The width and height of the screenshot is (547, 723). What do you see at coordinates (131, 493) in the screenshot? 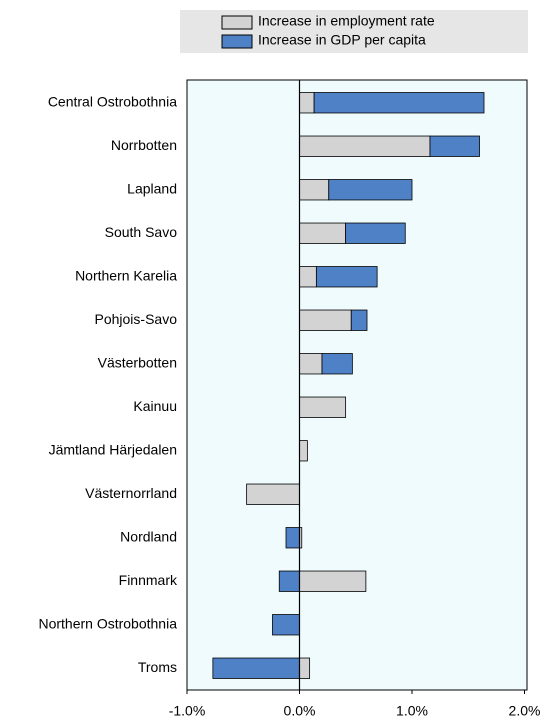
I see `y-tick-label: Västernorrland` at bounding box center [131, 493].